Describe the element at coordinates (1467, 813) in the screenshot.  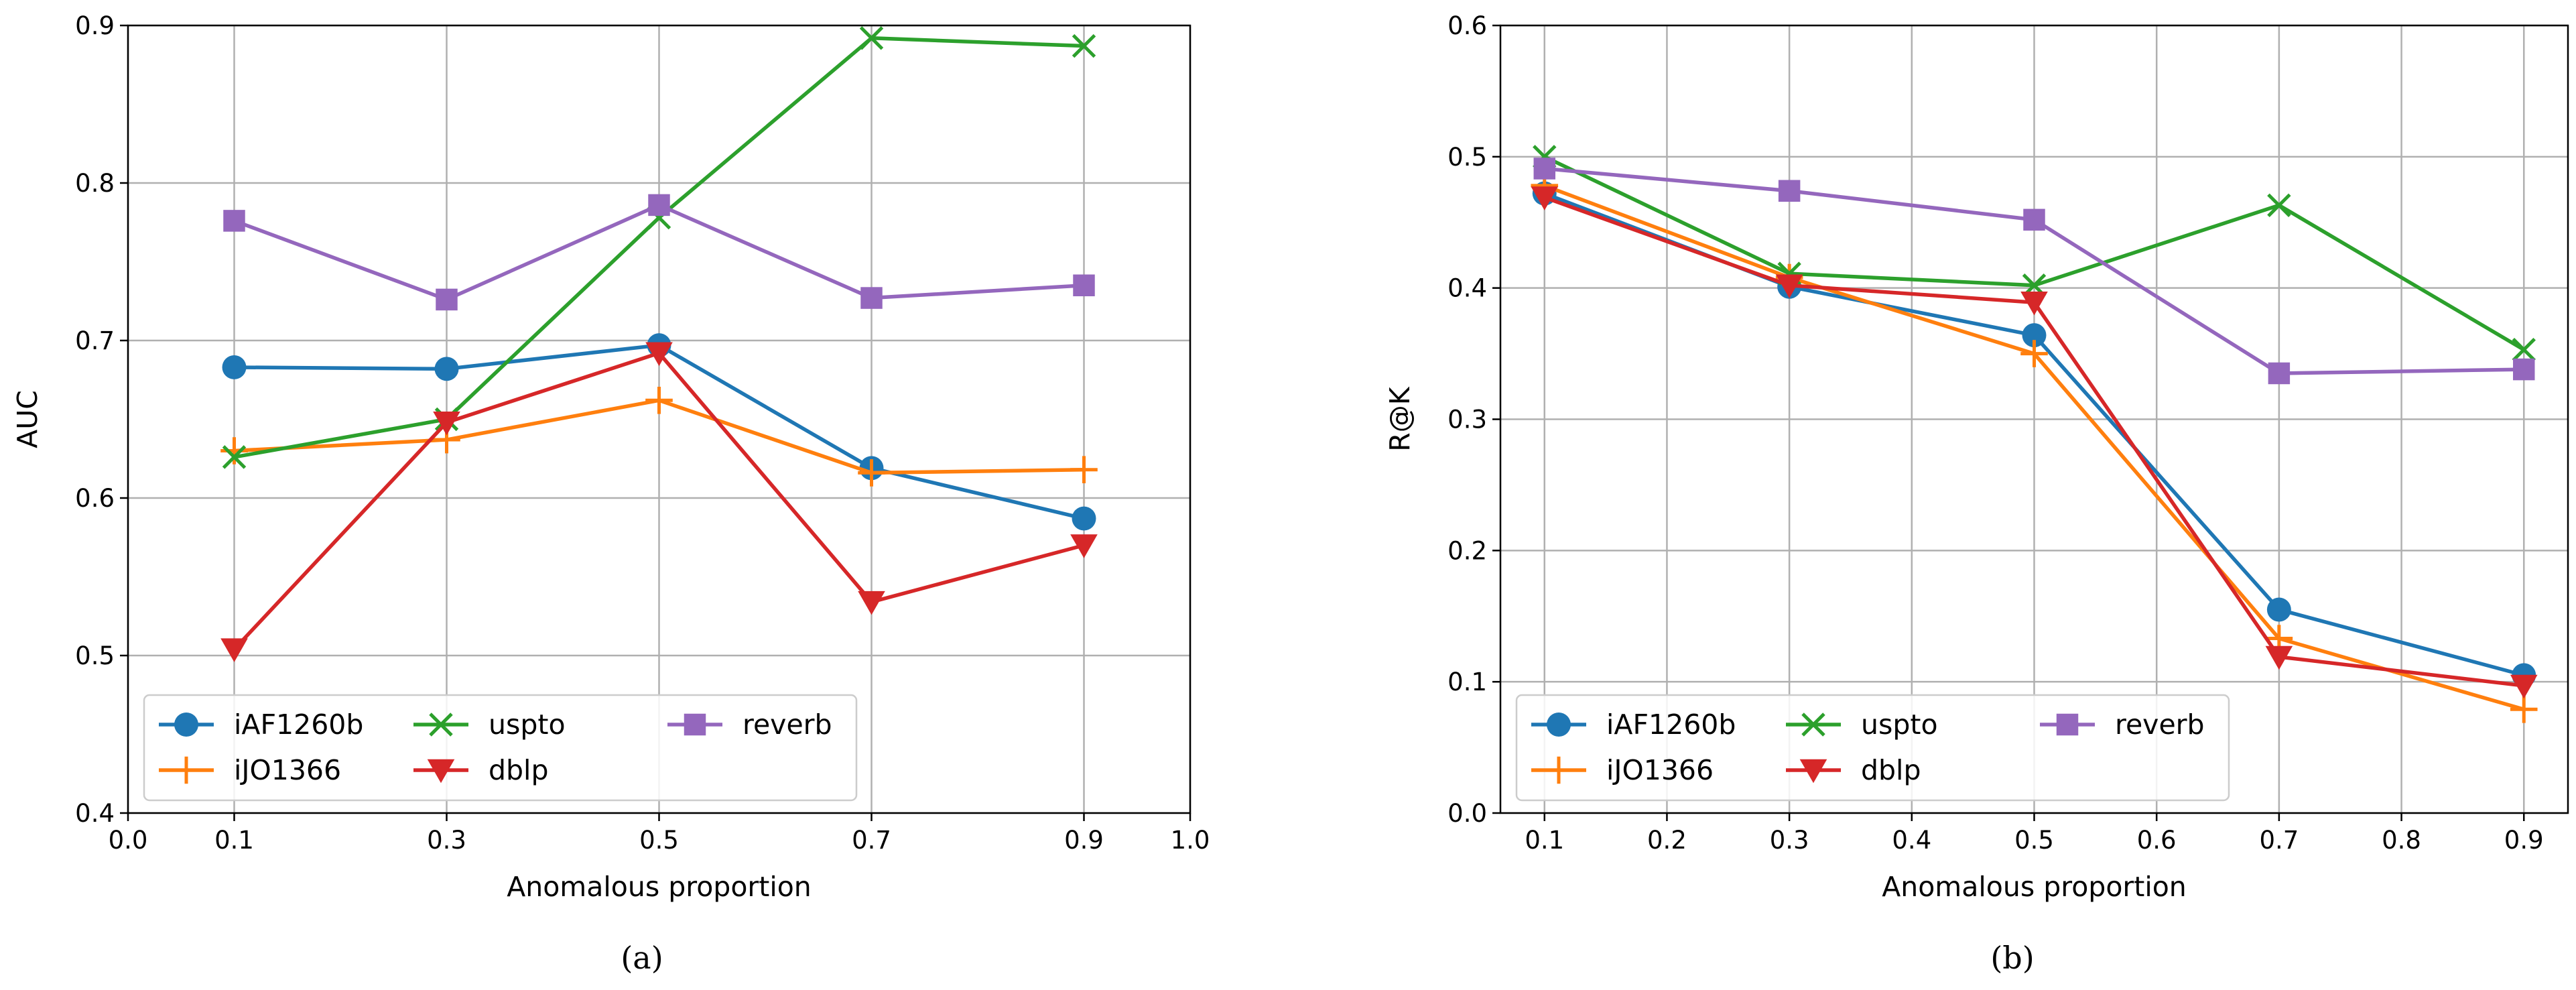
I see `y-tick-label: 0.0` at that location.